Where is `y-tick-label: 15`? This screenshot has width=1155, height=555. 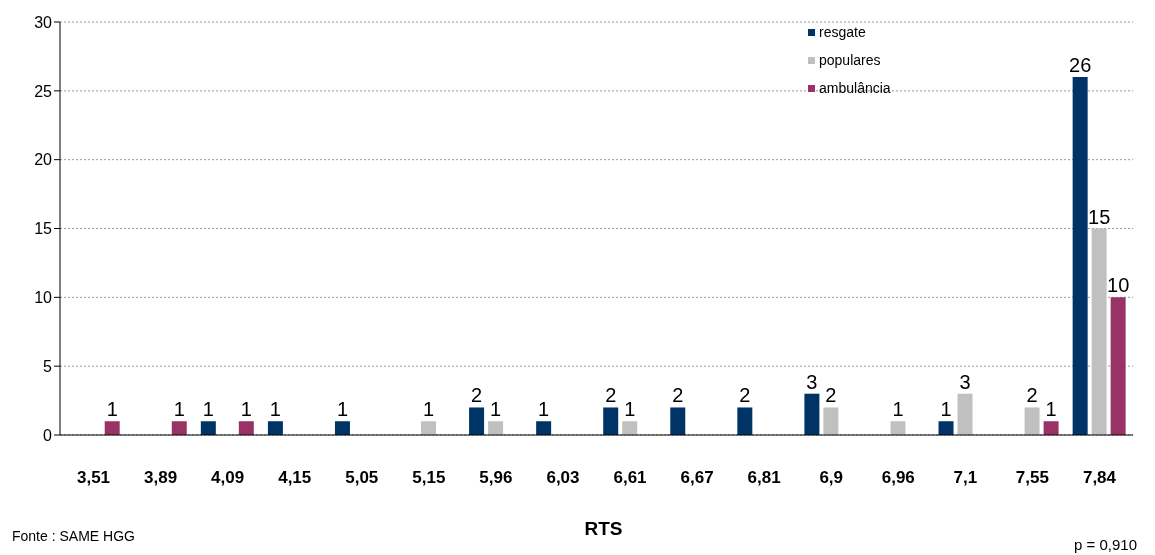
y-tick-label: 15 is located at coordinates (43, 229).